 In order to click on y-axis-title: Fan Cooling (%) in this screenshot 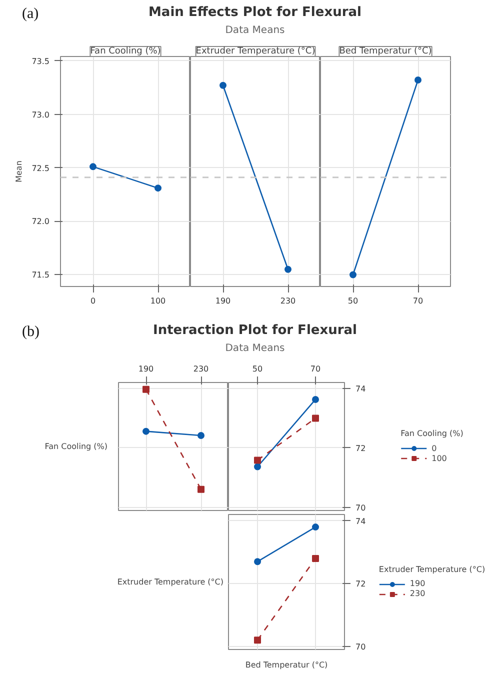, I will do `click(76, 446)`.